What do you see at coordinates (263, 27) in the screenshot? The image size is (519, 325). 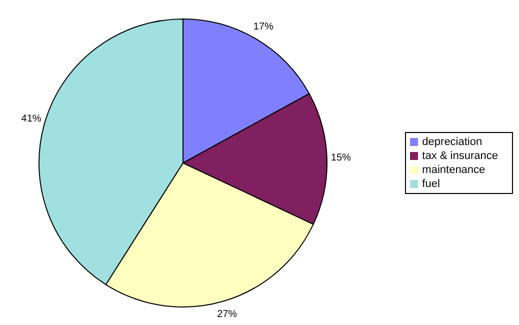 I see `data-label: 17%` at bounding box center [263, 27].